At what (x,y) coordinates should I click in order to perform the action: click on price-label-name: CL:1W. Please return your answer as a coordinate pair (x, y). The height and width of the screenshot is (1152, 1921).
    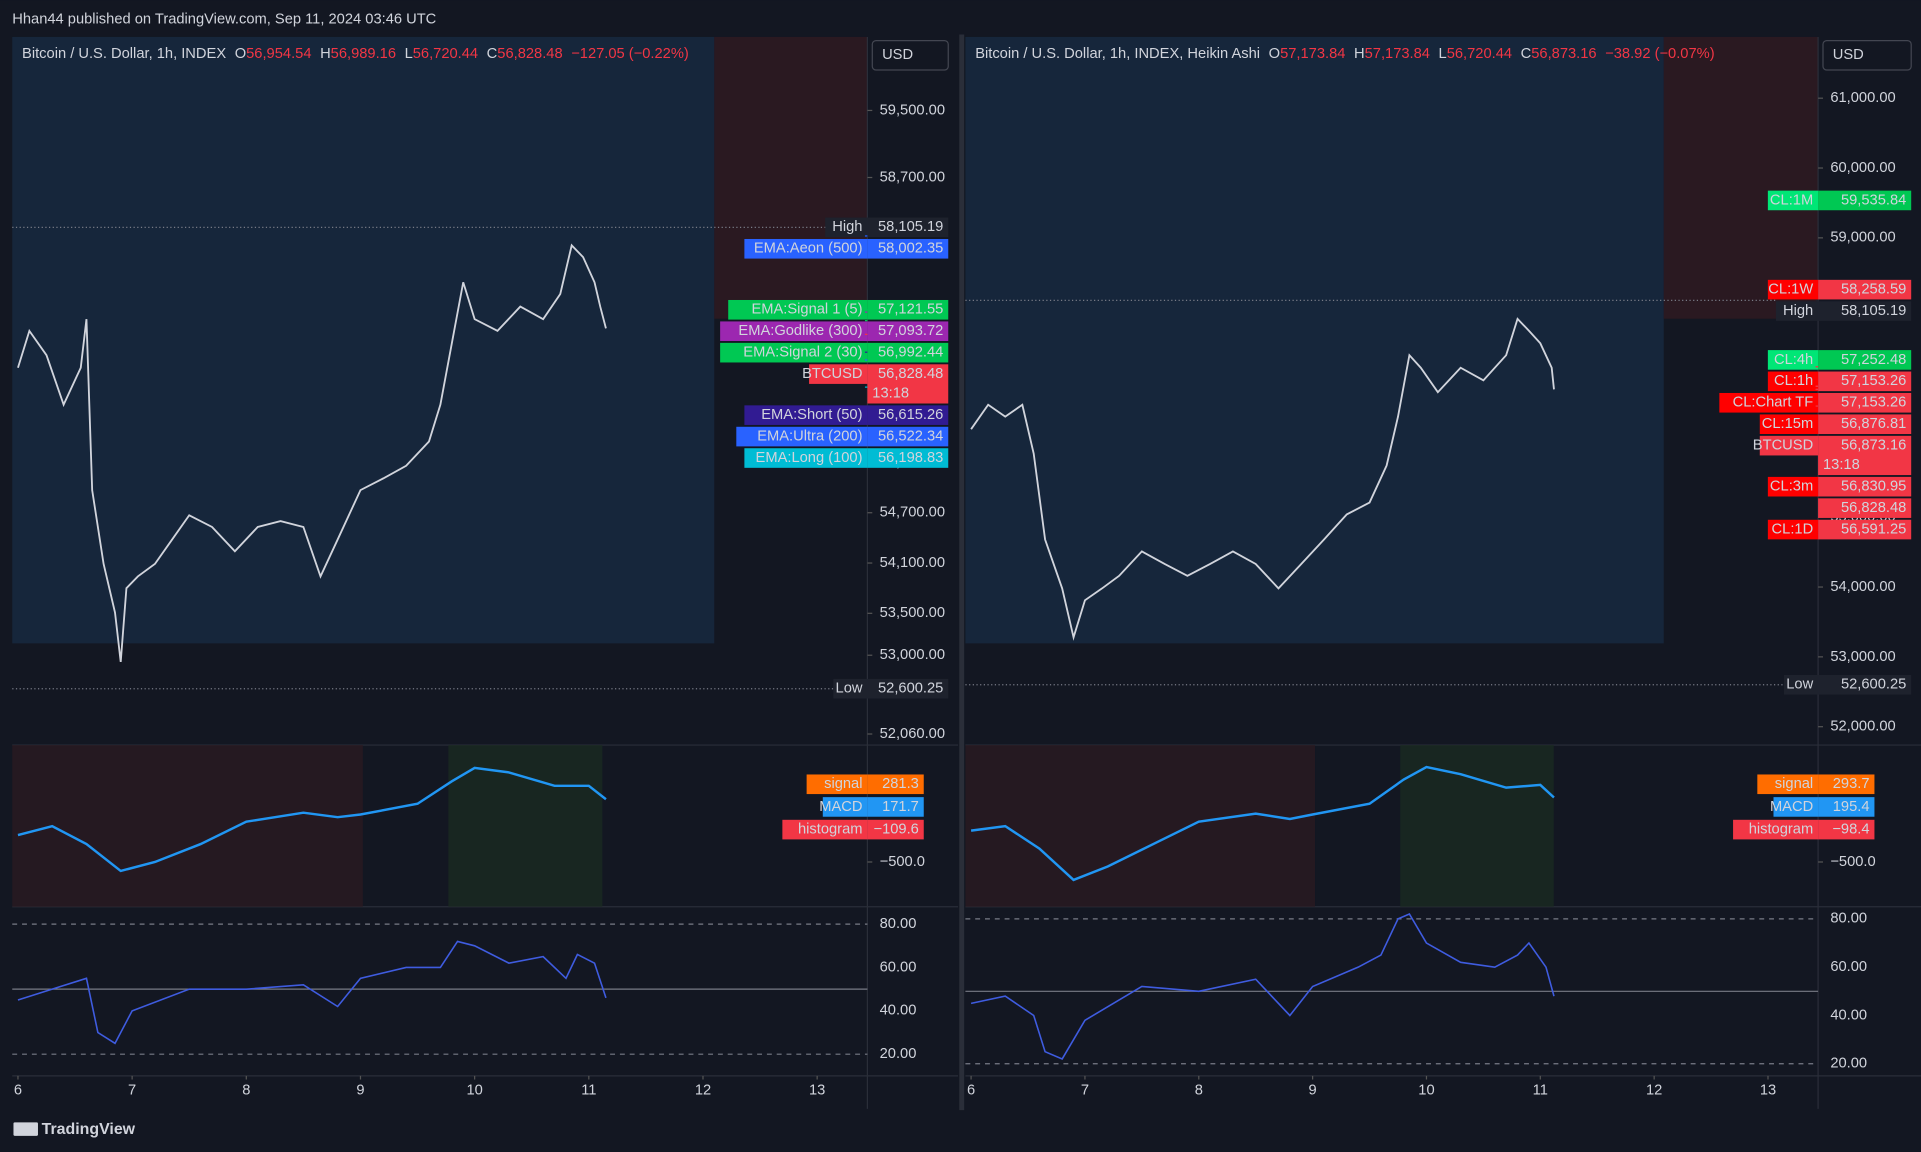
    Looking at the image, I should click on (1790, 290).